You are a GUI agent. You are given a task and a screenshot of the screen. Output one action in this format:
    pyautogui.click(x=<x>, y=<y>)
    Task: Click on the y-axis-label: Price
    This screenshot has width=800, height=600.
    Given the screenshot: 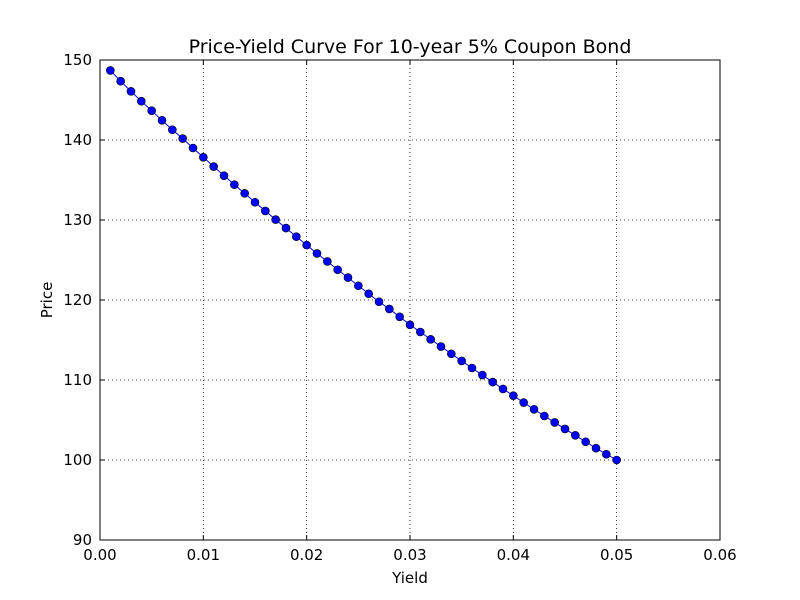 What is the action you would take?
    pyautogui.click(x=47, y=300)
    